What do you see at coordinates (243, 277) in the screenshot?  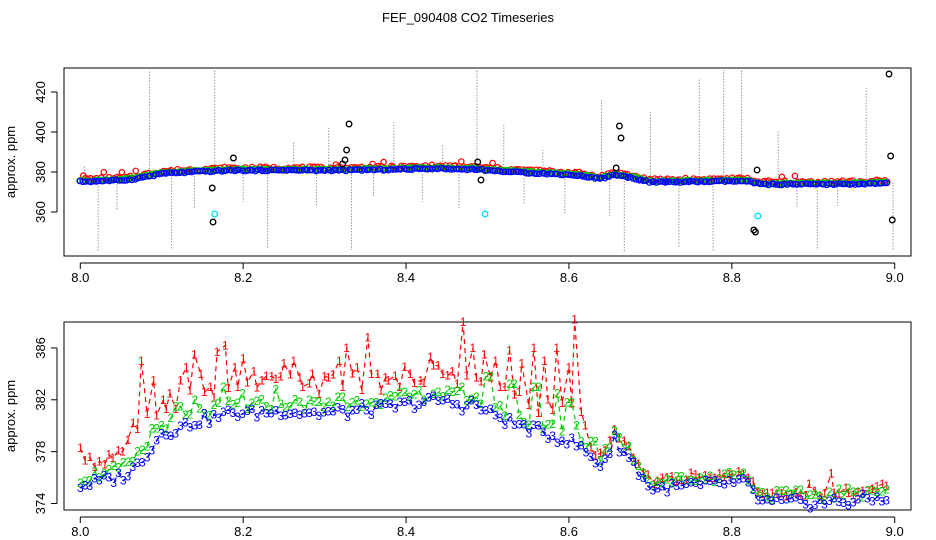 I see `top-x-tick-label: 8.2` at bounding box center [243, 277].